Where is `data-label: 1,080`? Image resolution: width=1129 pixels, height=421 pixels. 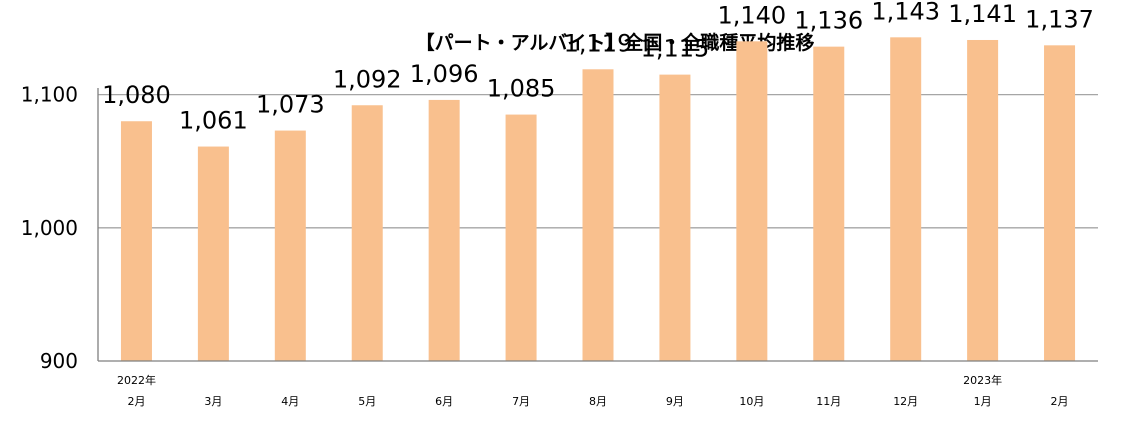
data-label: 1,080 is located at coordinates (136, 95).